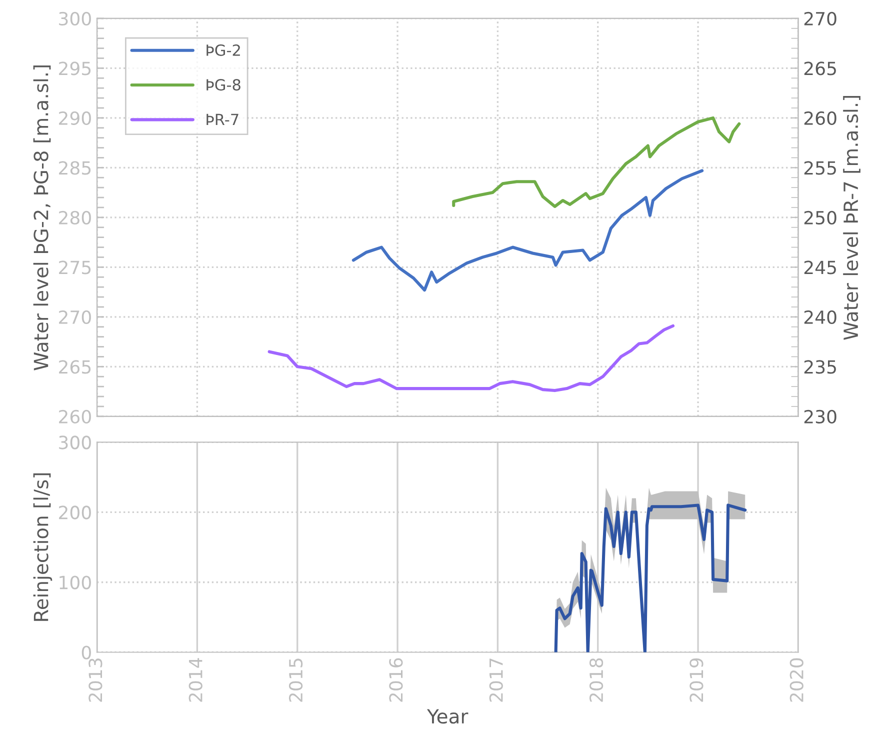  What do you see at coordinates (596, 680) in the screenshot?
I see `x-tick-label: 2018` at bounding box center [596, 680].